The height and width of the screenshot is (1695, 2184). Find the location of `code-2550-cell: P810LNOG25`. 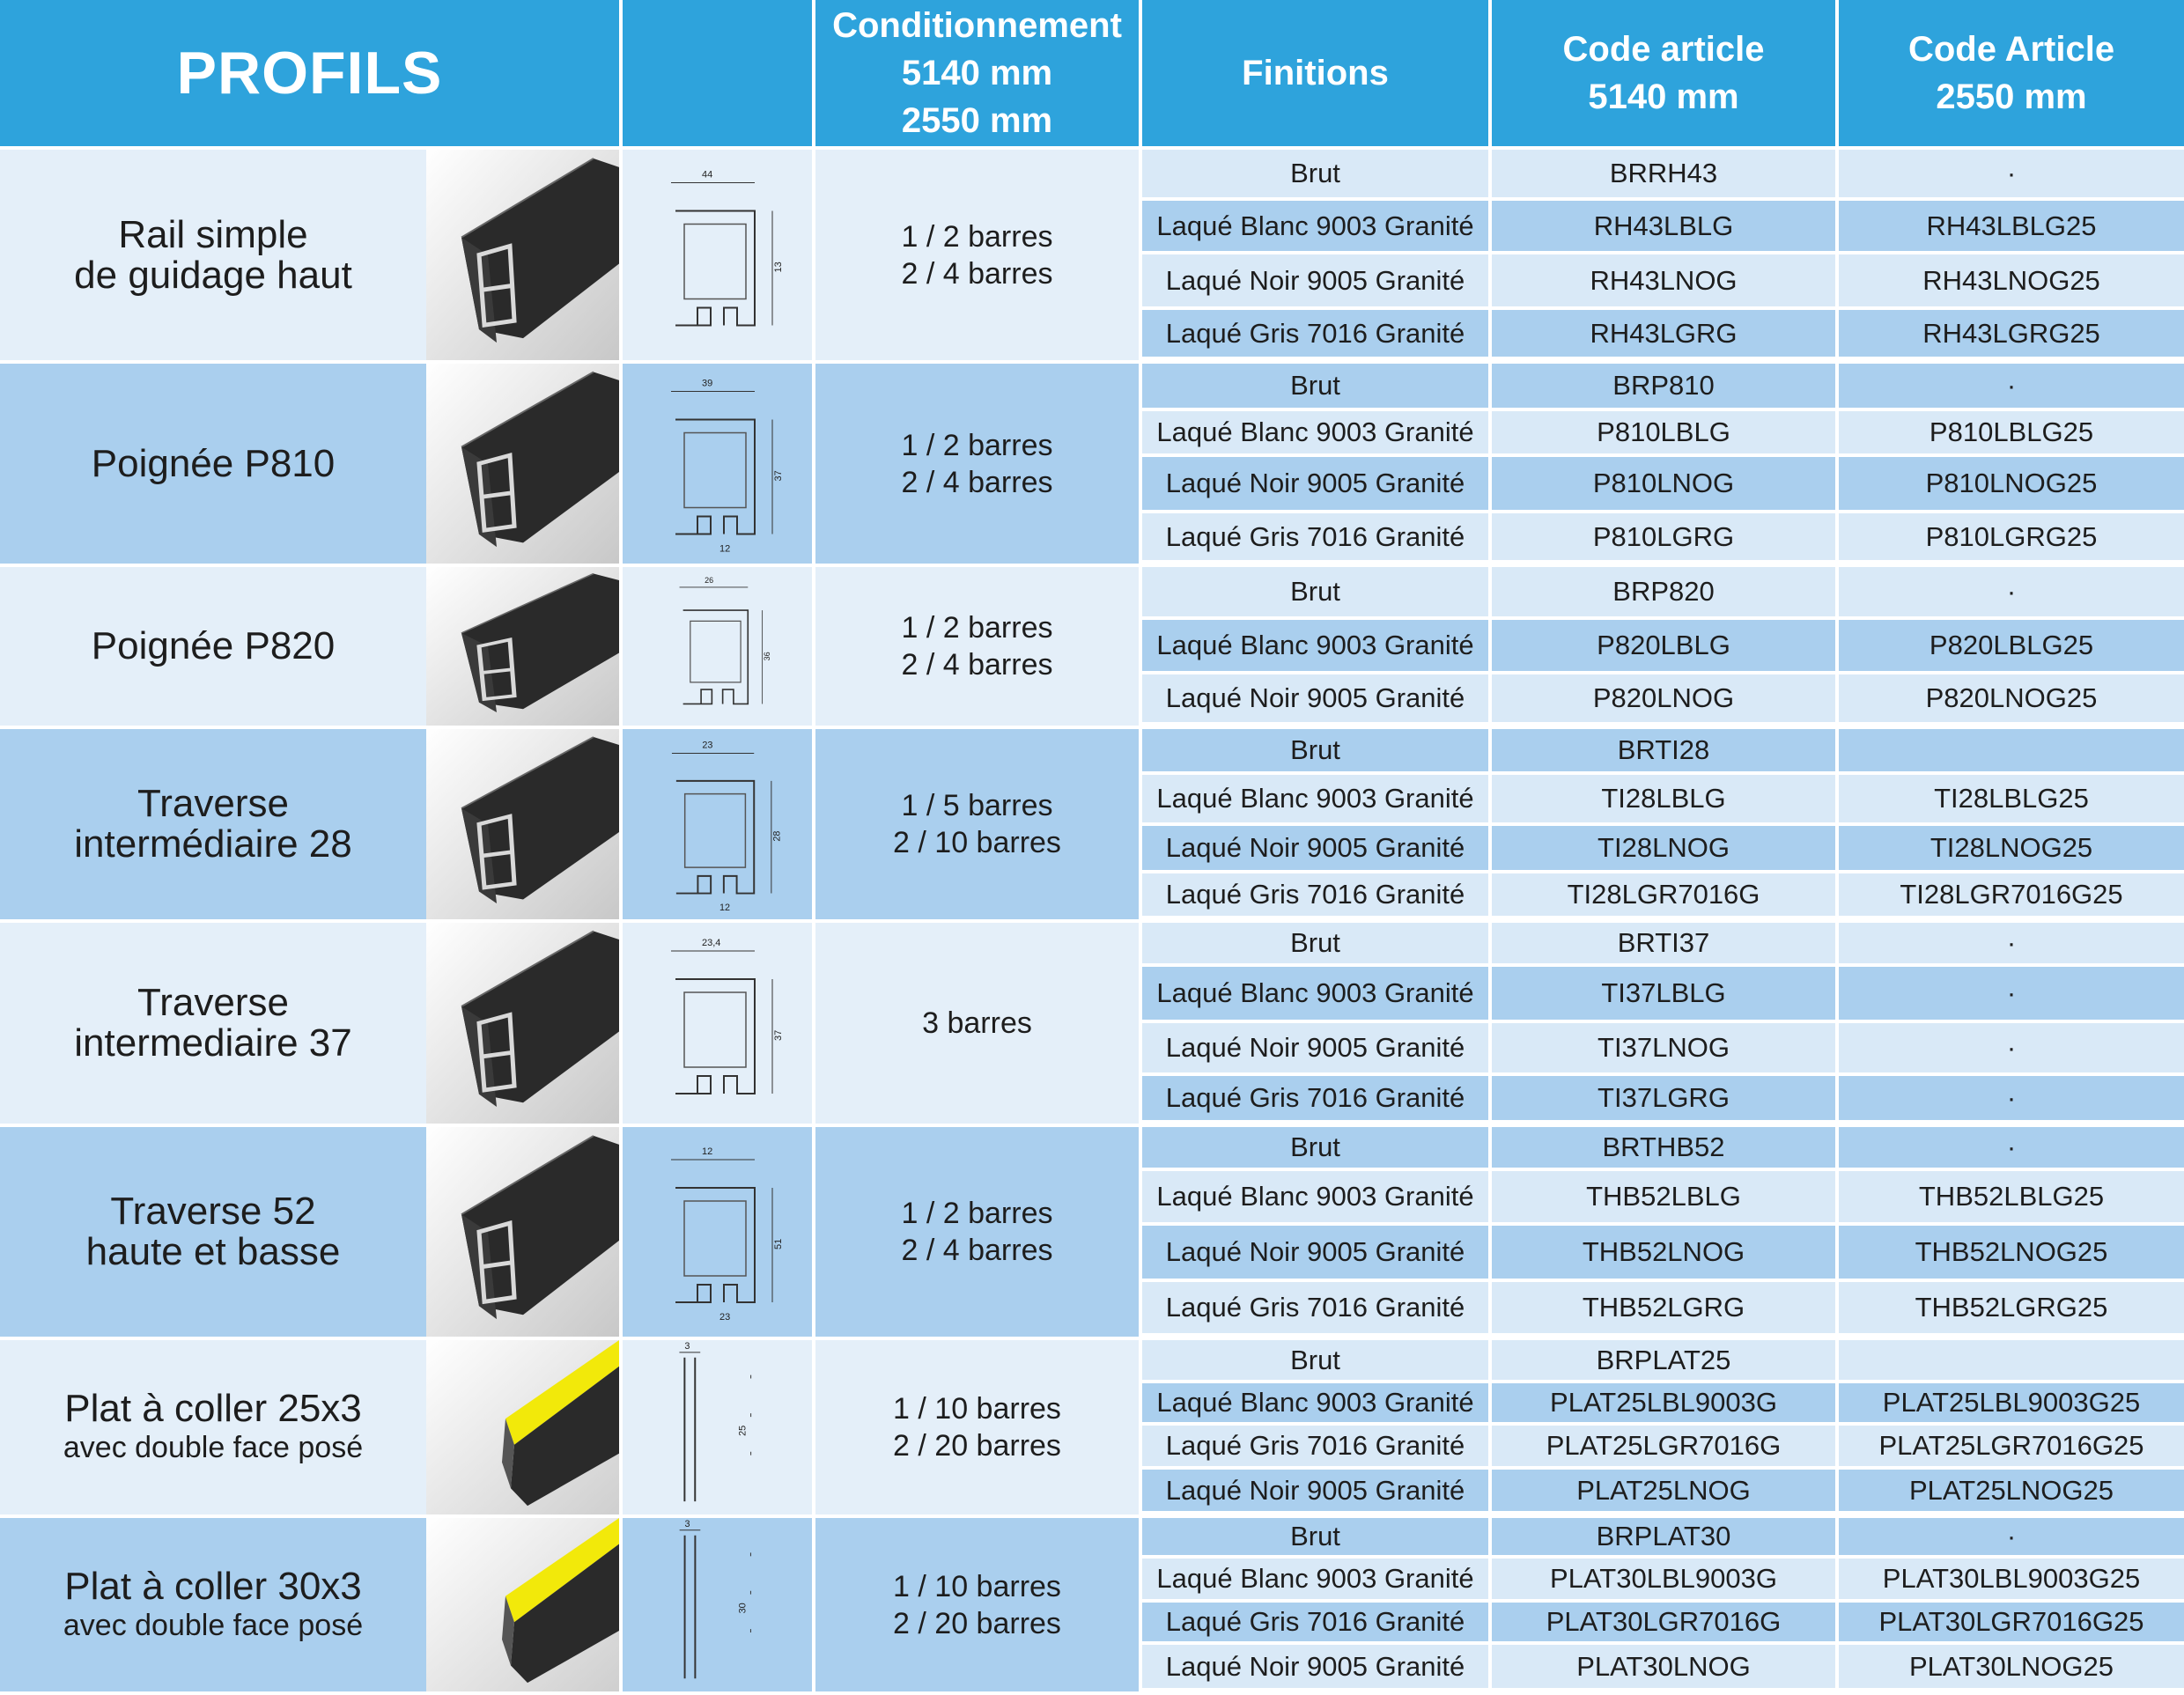

code-2550-cell: P810LNOG25 is located at coordinates (2011, 483).